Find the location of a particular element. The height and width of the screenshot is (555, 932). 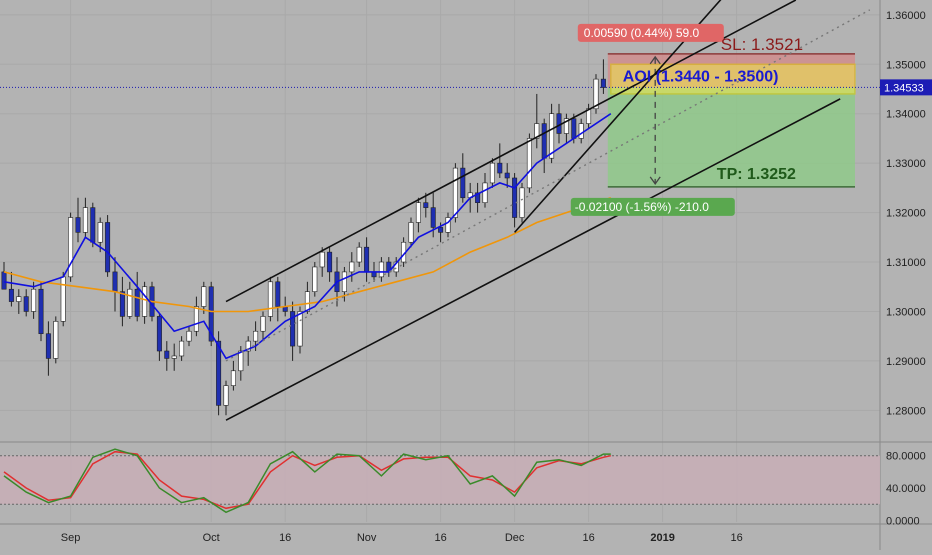

stop-loss-label: SL: 1.3521 is located at coordinates (762, 44).